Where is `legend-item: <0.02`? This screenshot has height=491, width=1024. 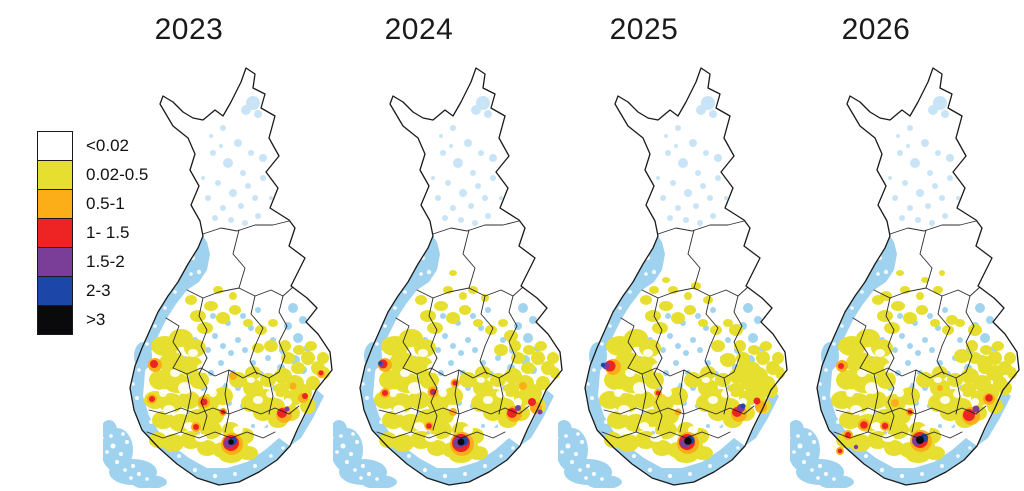
legend-item: <0.02 is located at coordinates (132, 146).